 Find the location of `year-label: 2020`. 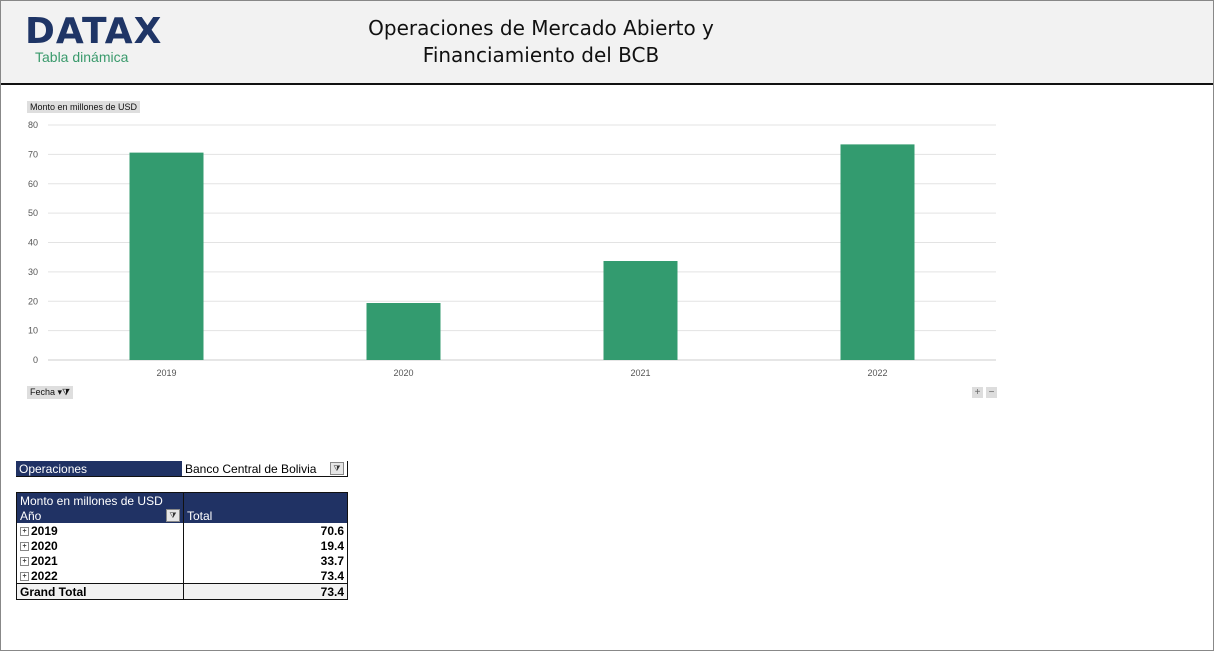

year-label: 2020 is located at coordinates (44, 545).